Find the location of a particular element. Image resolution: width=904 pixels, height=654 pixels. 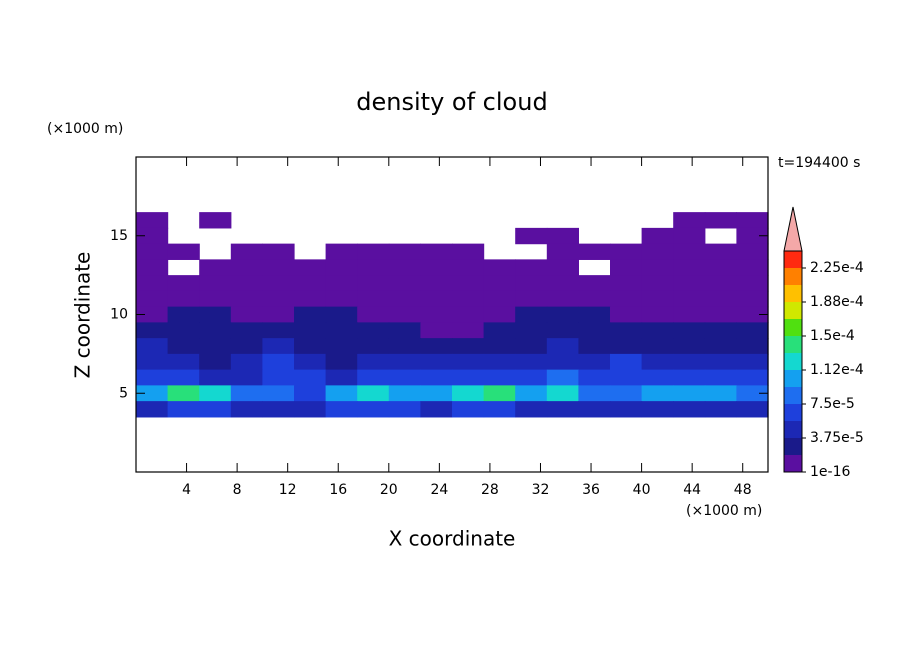

colorbar-tick-label: 1.88e-4 is located at coordinates (837, 302).